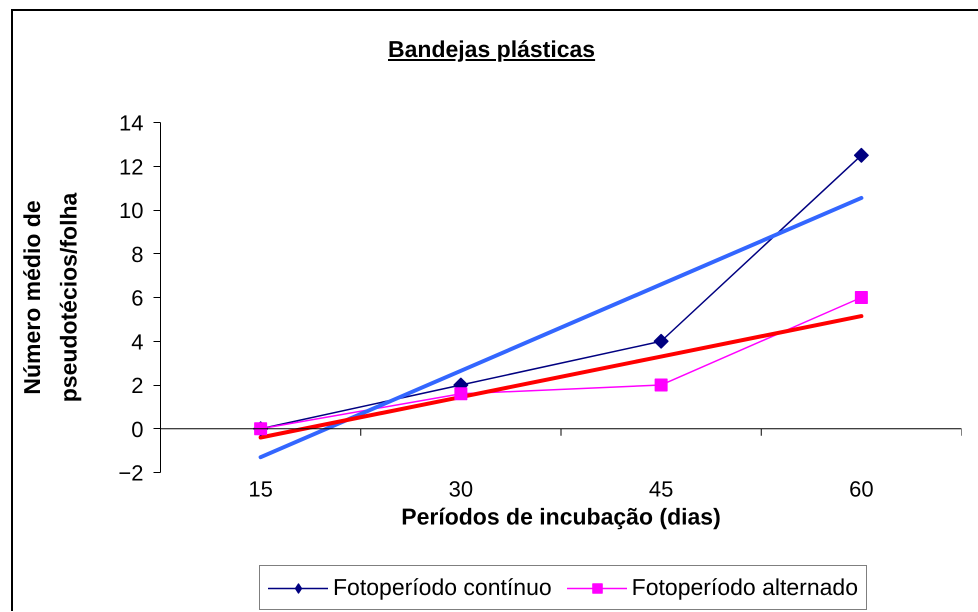 The image size is (978, 612). What do you see at coordinates (137, 298) in the screenshot?
I see `y-tick-label: 6` at bounding box center [137, 298].